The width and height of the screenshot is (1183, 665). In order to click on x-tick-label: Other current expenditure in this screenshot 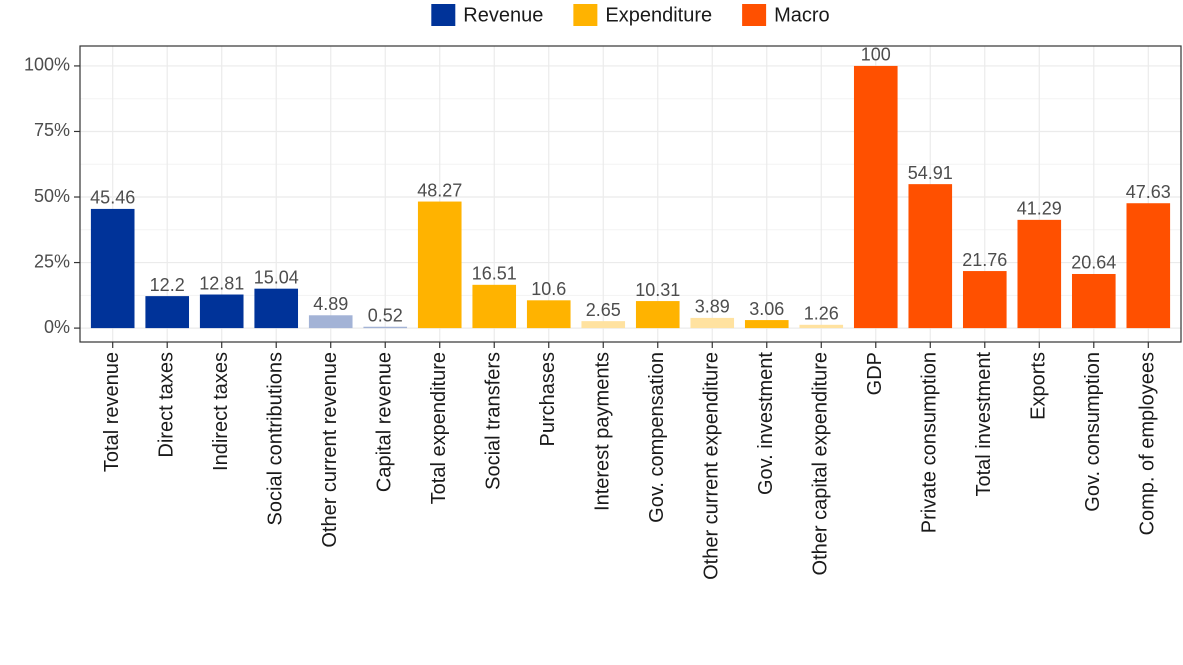, I will do `click(712, 466)`.